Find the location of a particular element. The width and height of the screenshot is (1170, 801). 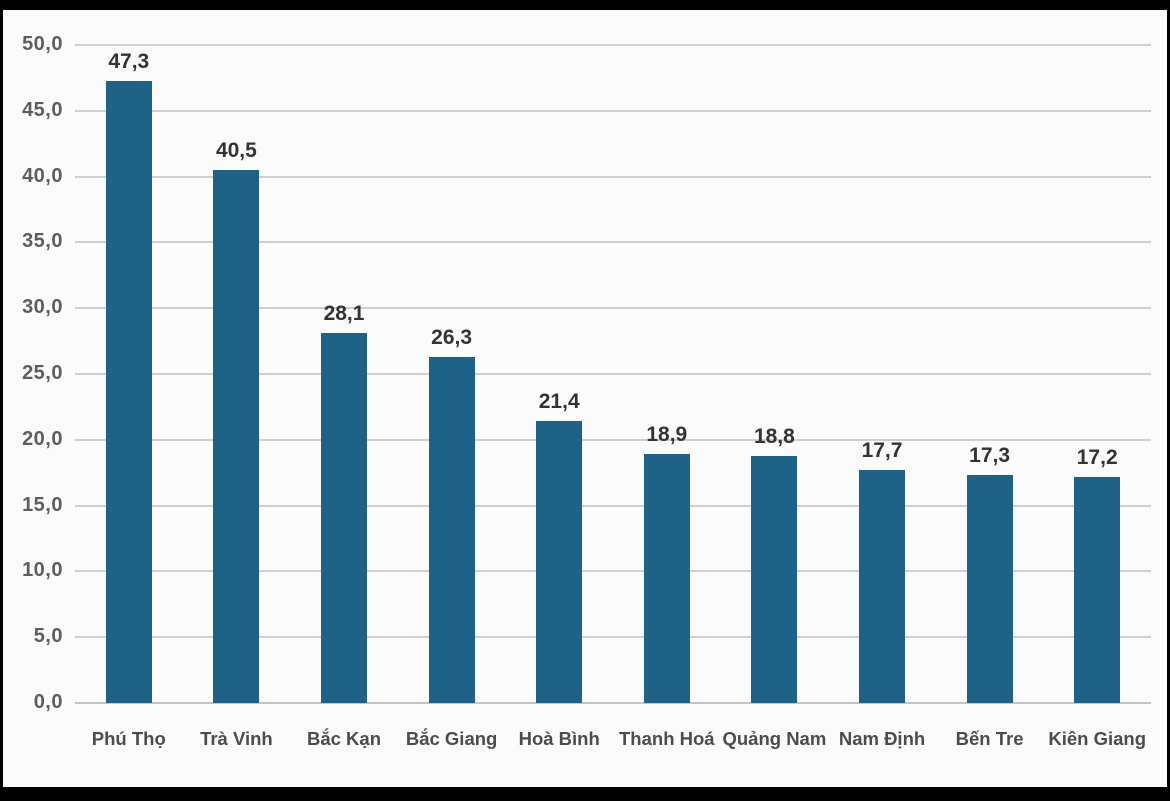

x-tick-label: Nam Định is located at coordinates (882, 738).